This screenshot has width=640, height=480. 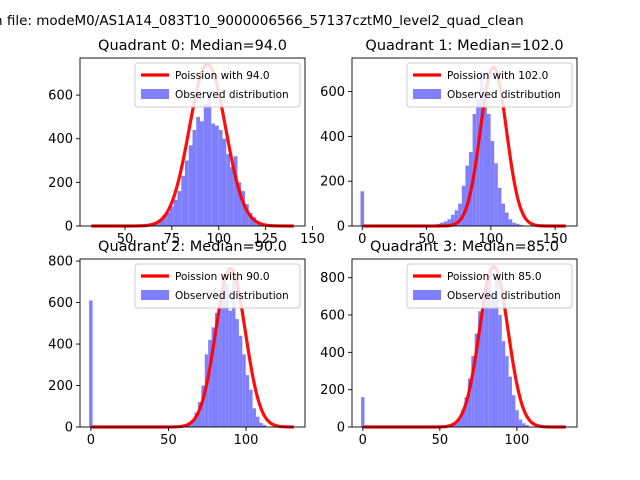 I want to click on legend-line-label: Poission with 85.0, so click(x=494, y=277).